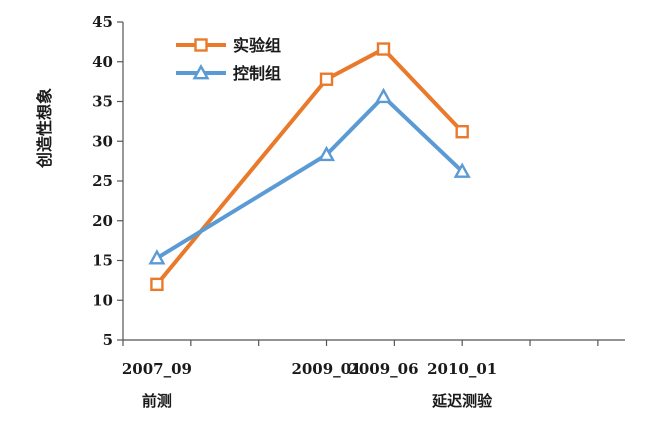 This screenshot has height=426, width=660. Describe the element at coordinates (102, 141) in the screenshot. I see `y-tick-label: 30` at that location.